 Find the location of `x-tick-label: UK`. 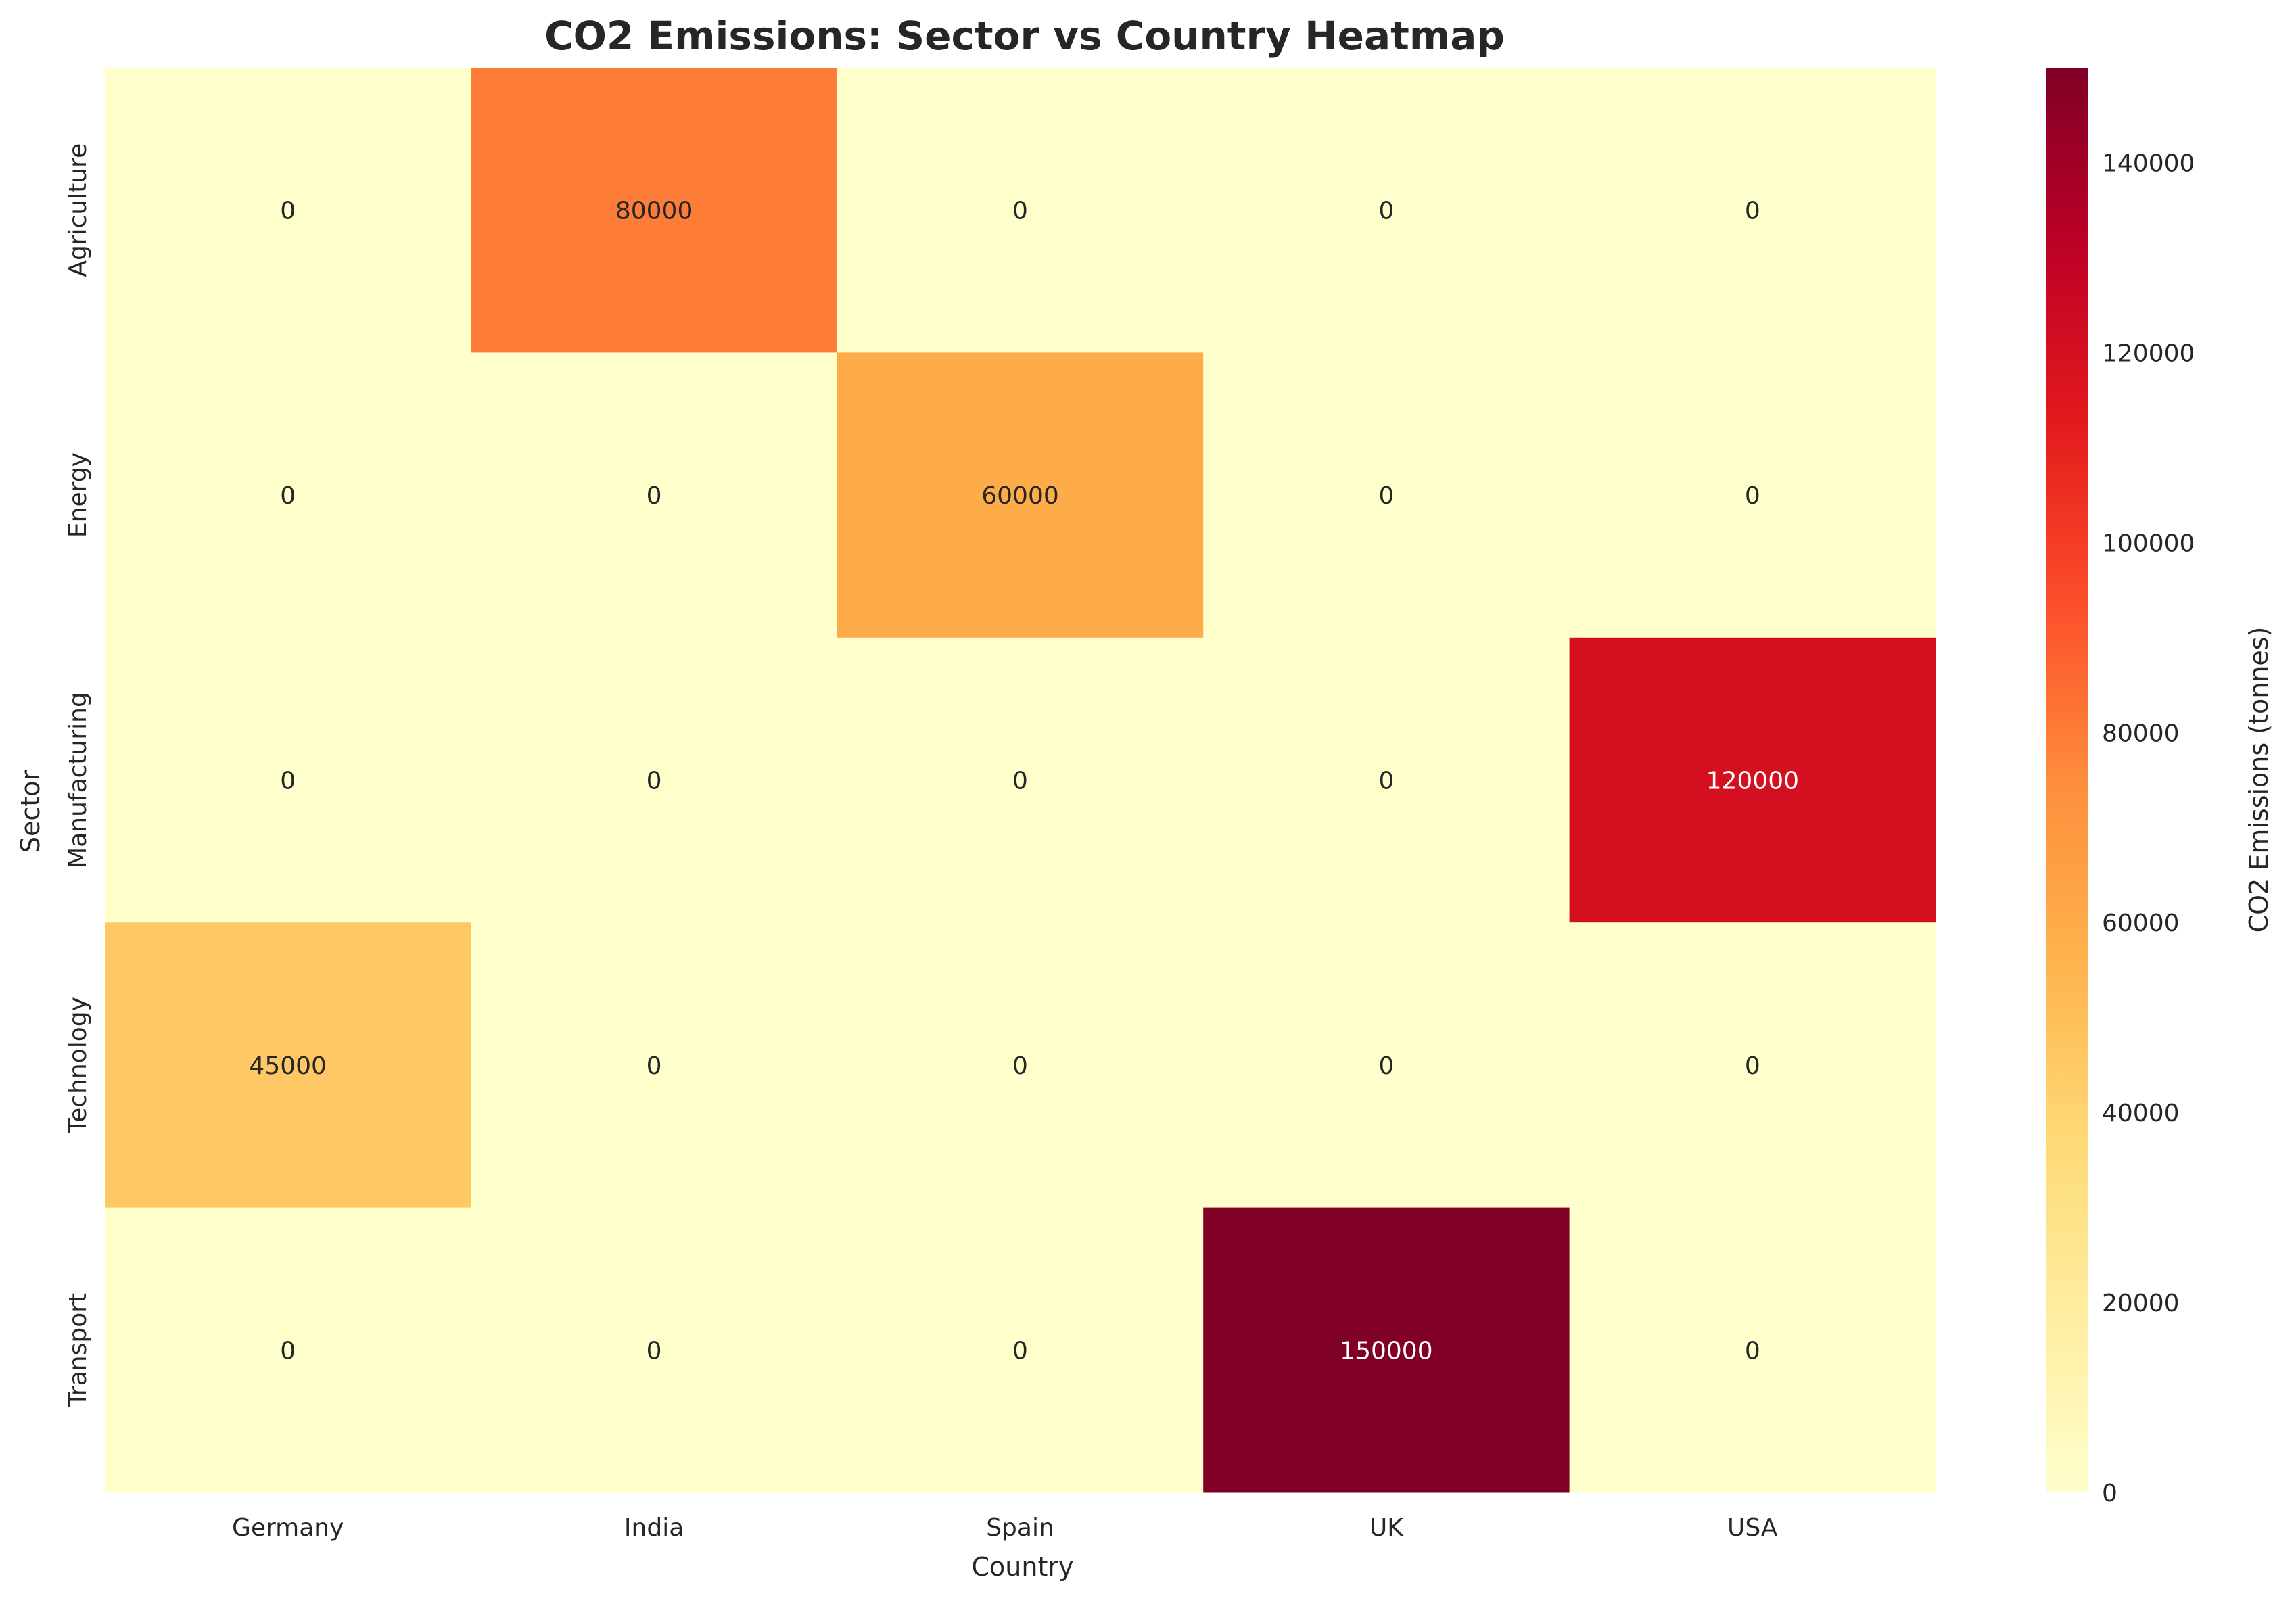

x-tick-label: UK is located at coordinates (1386, 1528).